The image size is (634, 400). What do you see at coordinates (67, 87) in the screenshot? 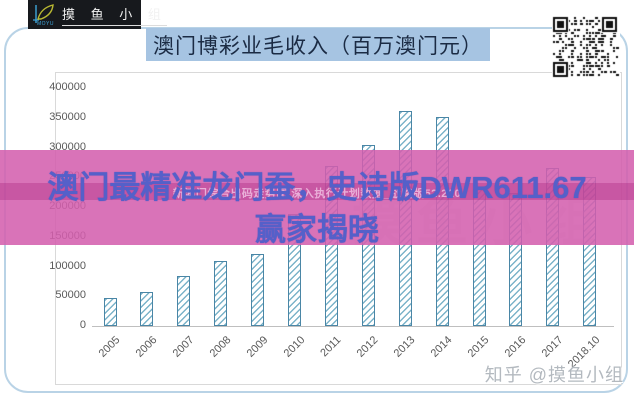
I see `y-axis-label: 400000` at bounding box center [67, 87].